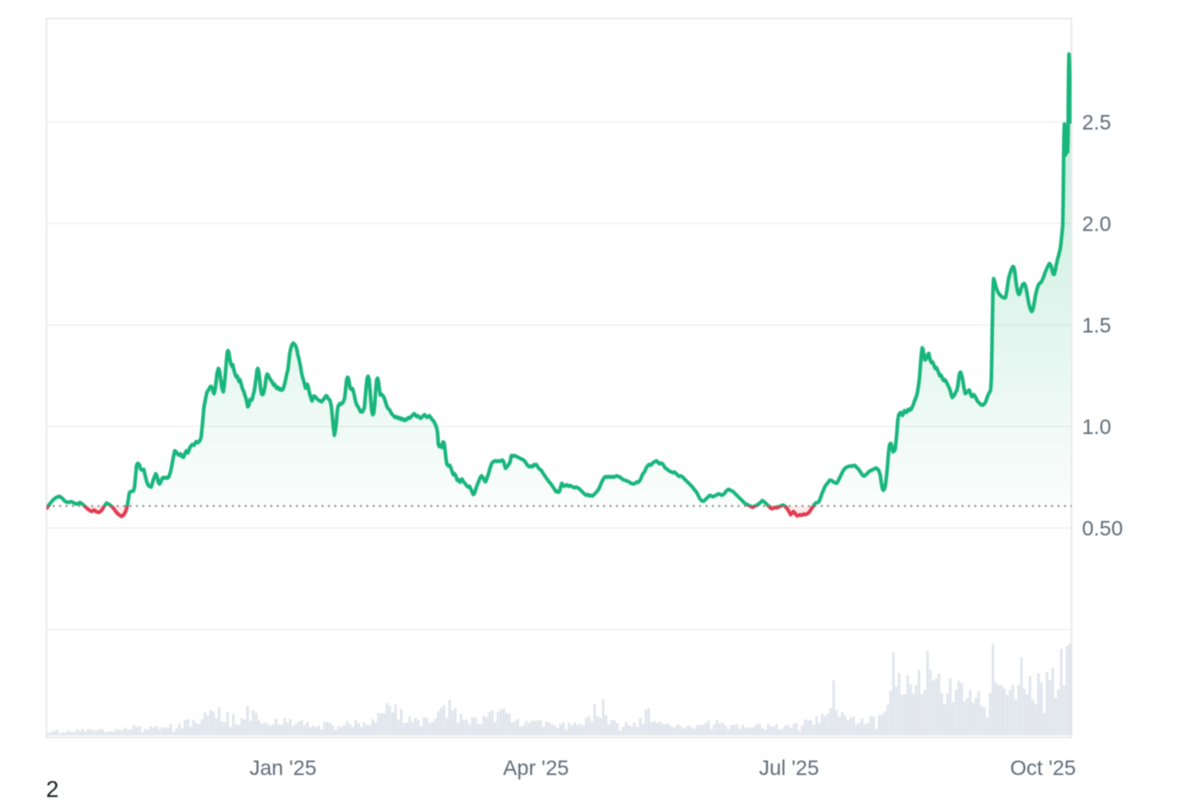 This screenshot has height=800, width=1200. What do you see at coordinates (1102, 529) in the screenshot?
I see `svg-text: 0.50` at bounding box center [1102, 529].